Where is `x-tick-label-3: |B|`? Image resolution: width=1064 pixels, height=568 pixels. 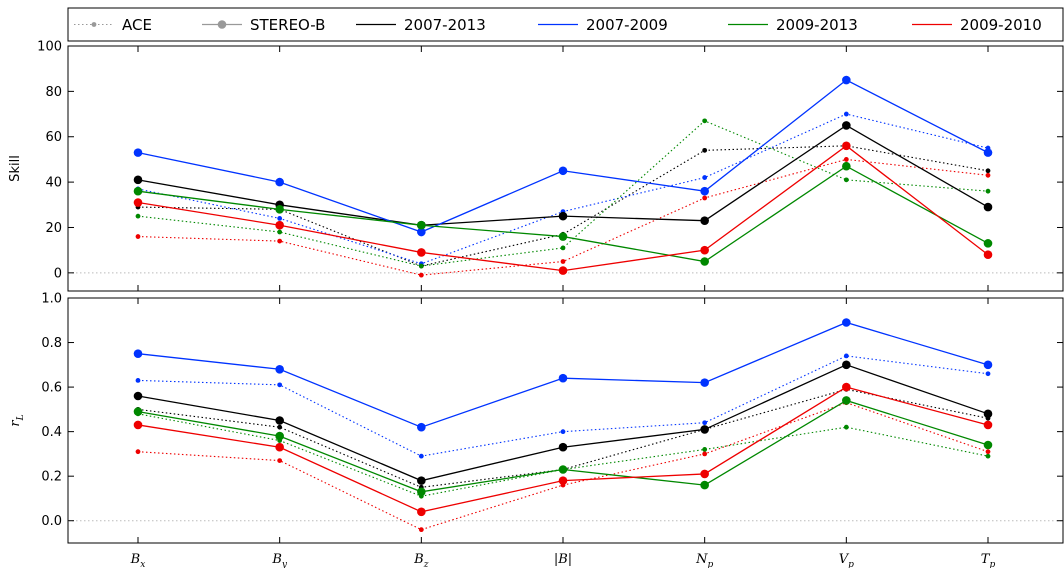
x-tick-label-3: |B| is located at coordinates (563, 559).